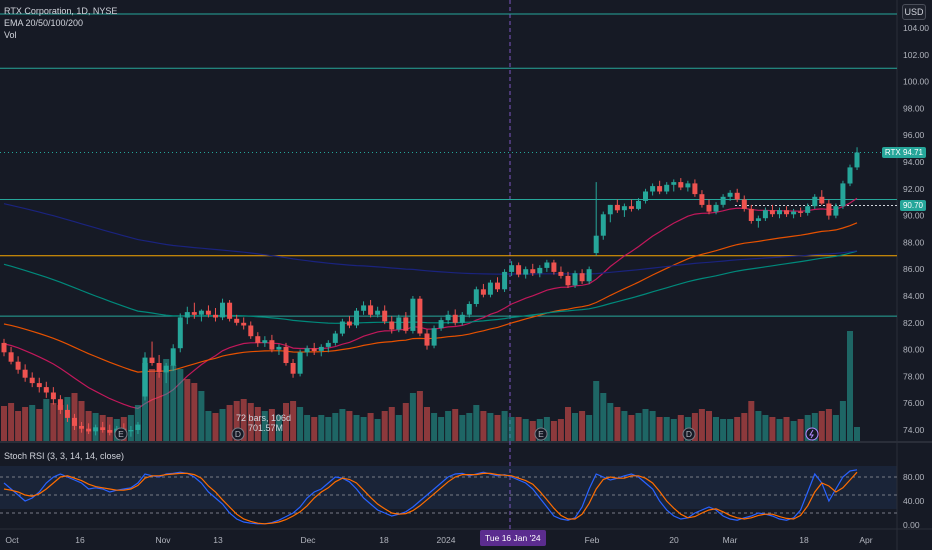 This screenshot has height=550, width=932. What do you see at coordinates (592, 540) in the screenshot?
I see `time-axis-label: Feb` at bounding box center [592, 540].